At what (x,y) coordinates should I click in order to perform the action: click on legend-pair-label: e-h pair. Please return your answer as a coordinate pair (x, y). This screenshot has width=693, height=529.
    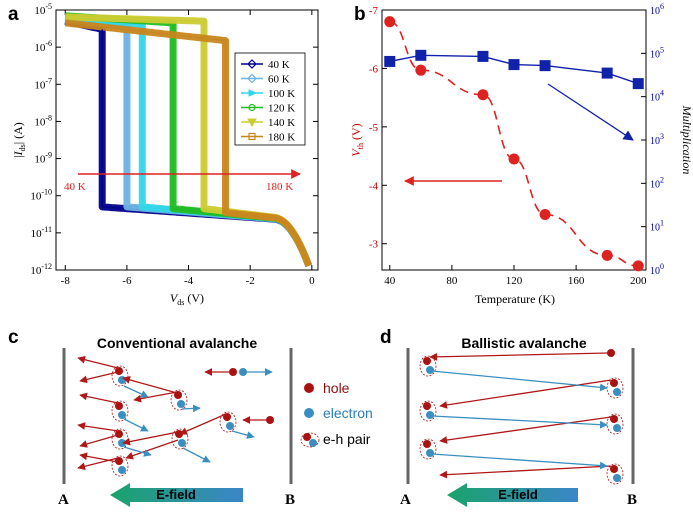
    Looking at the image, I should click on (347, 439).